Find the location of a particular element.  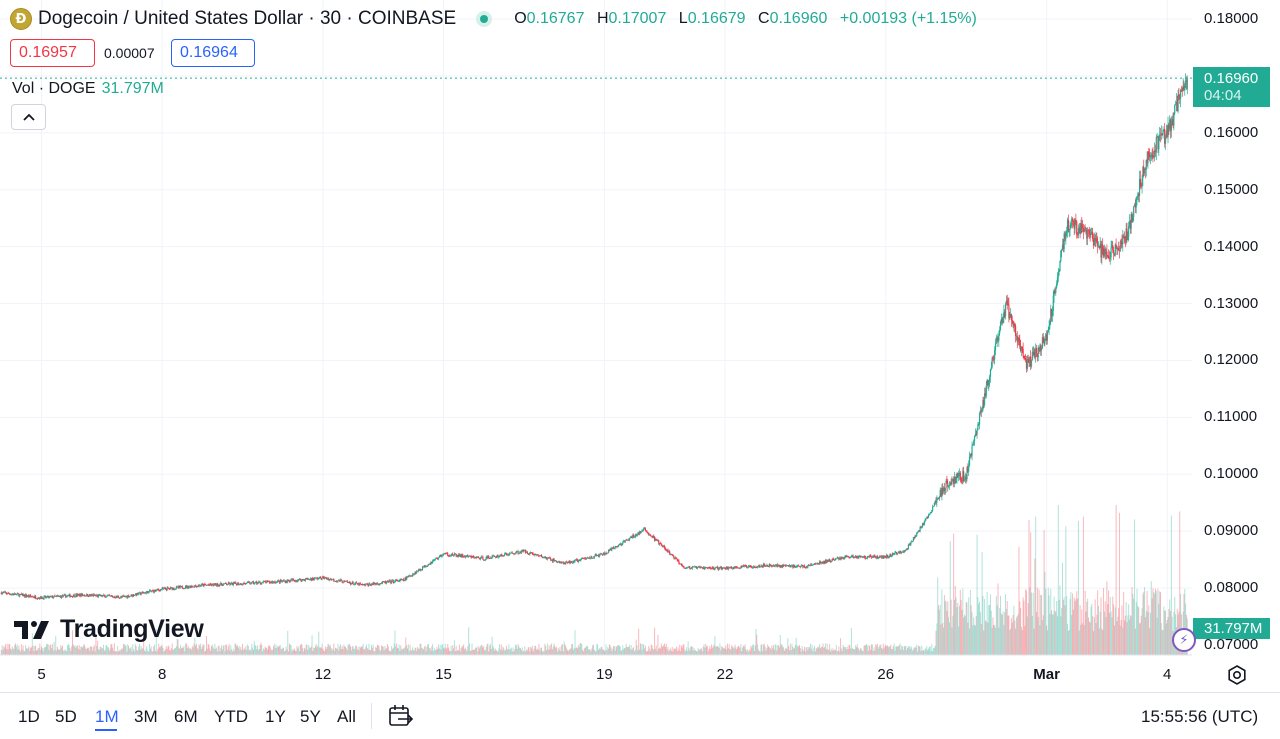

utc-clock: 15:55:56 (UTC) is located at coordinates (1200, 716).